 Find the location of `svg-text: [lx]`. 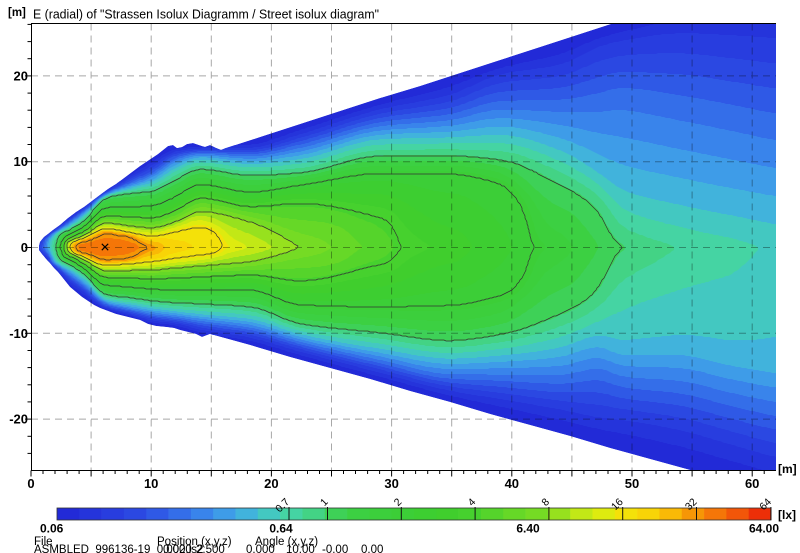

svg-text: [lx] is located at coordinates (787, 515).